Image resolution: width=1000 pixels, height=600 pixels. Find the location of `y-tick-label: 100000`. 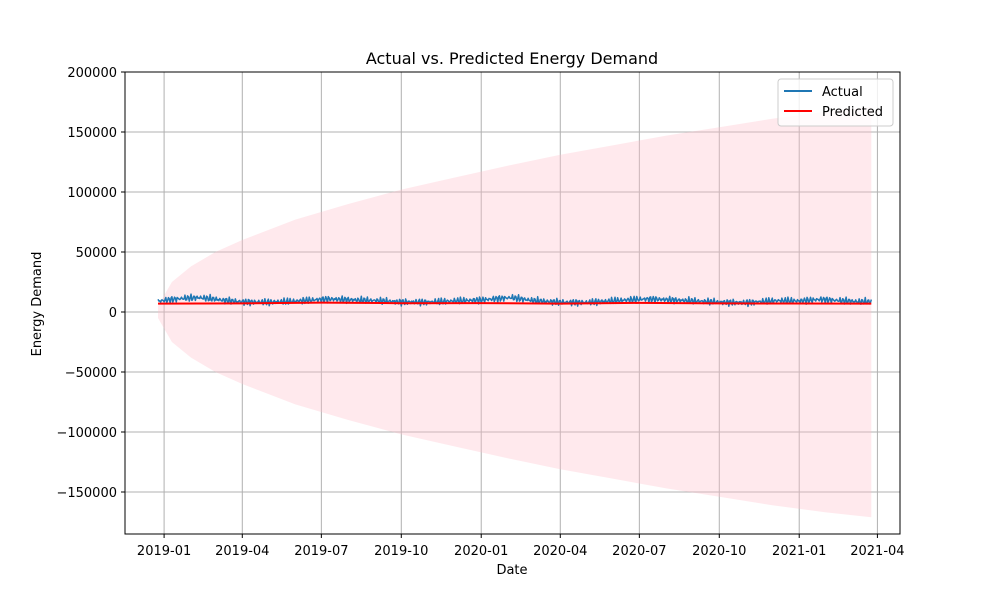

y-tick-label: 100000 is located at coordinates (92, 193).